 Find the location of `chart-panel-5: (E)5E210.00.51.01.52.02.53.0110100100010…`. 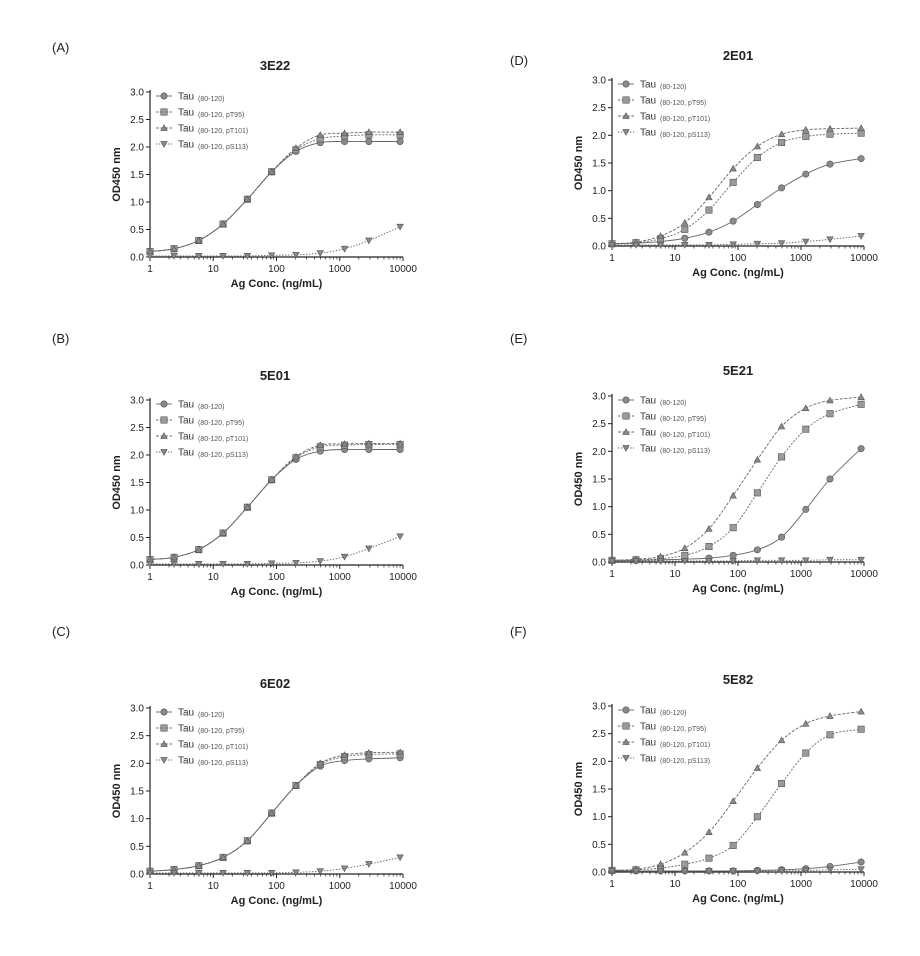

chart-panel-5: (E)5E210.00.51.01.52.02.53.0110100100010… is located at coordinates (694, 463).